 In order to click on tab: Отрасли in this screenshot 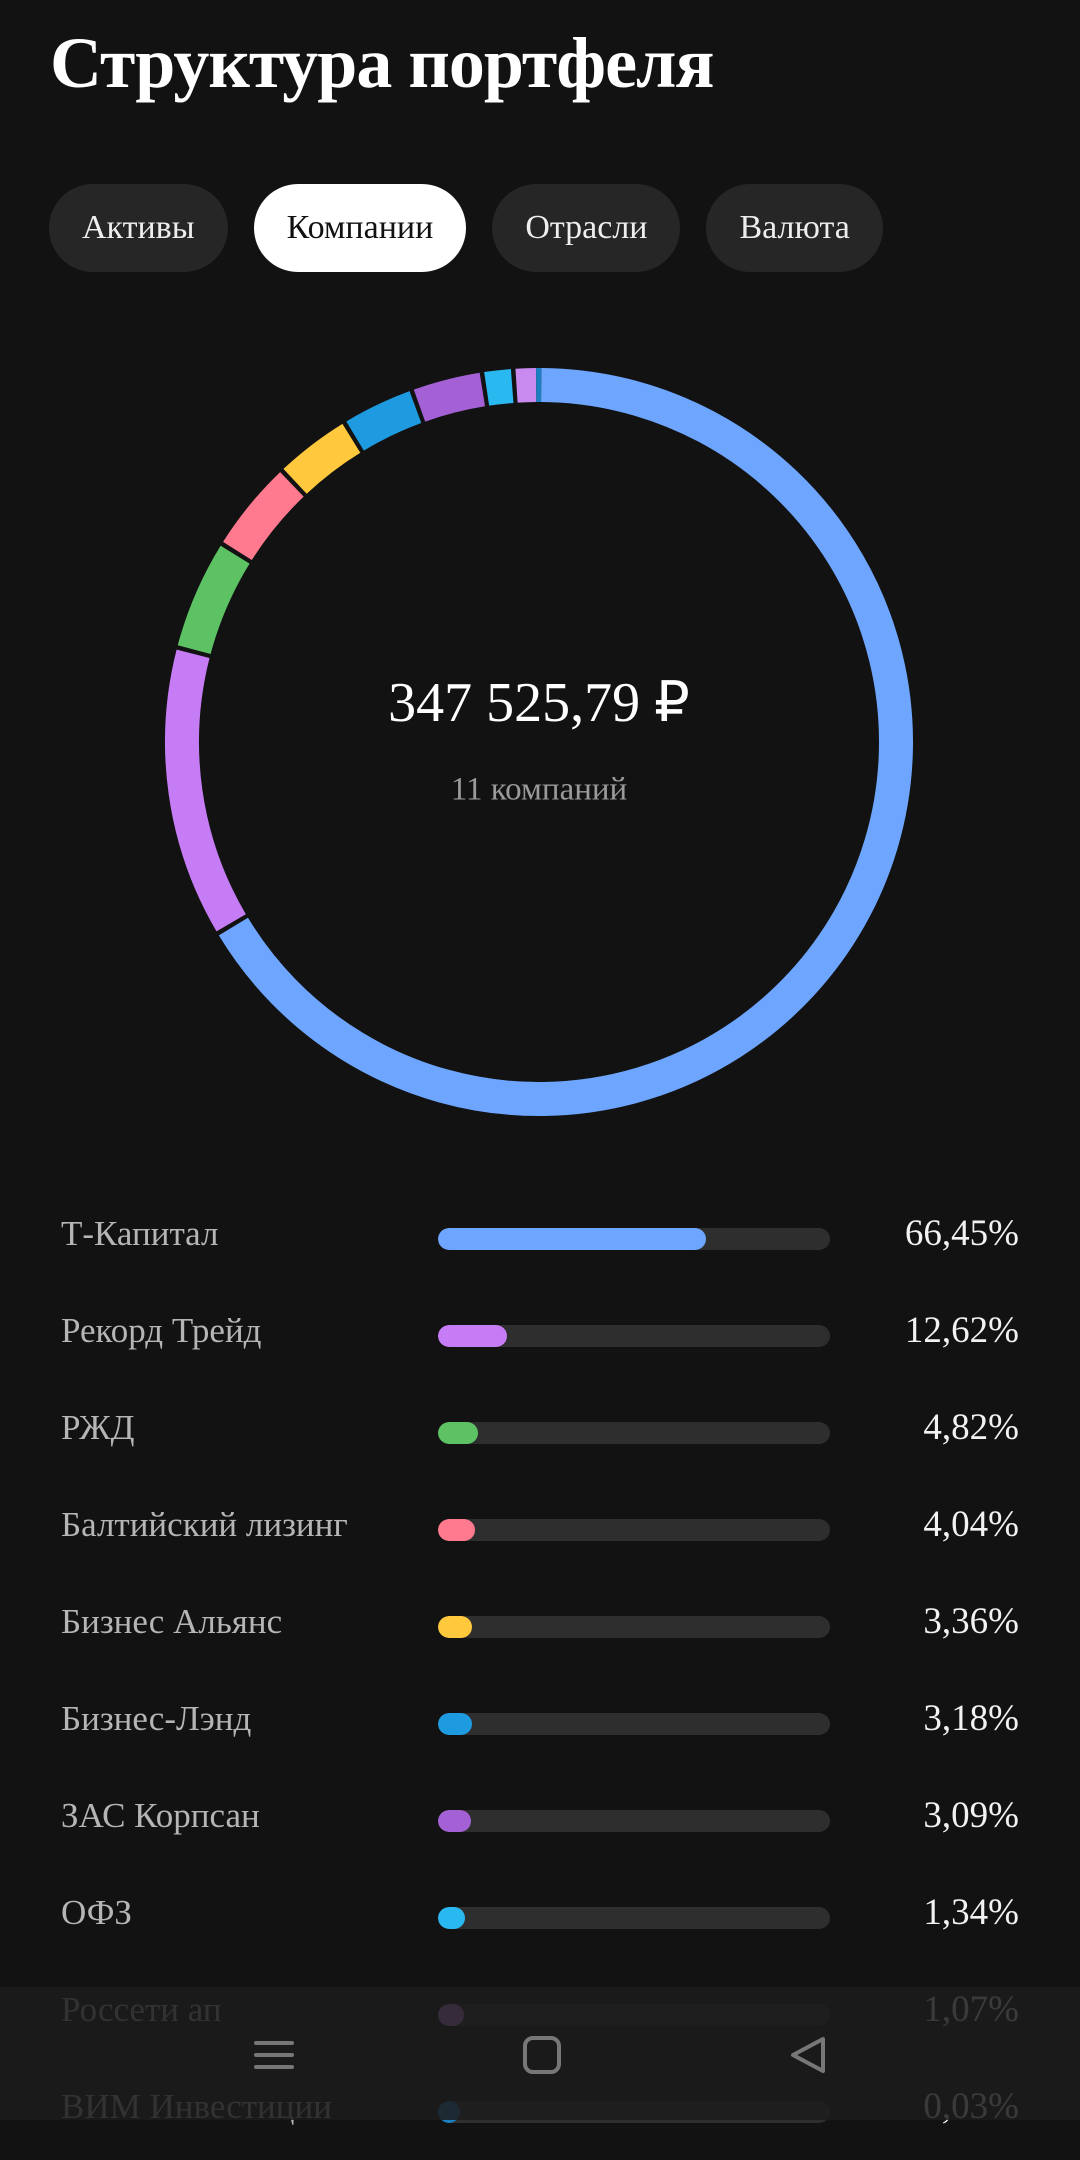, I will do `click(586, 228)`.